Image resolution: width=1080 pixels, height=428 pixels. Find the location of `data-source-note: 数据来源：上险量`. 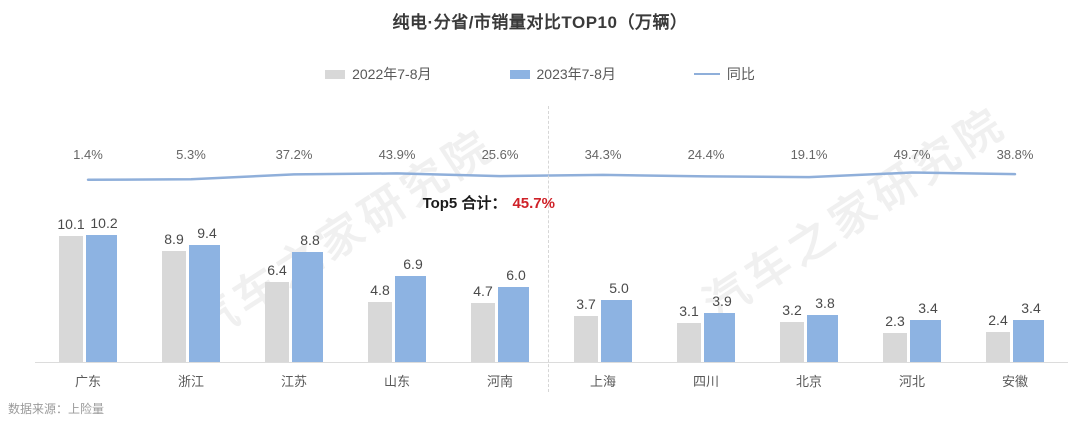

data-source-note: 数据来源：上险量 is located at coordinates (56, 409).